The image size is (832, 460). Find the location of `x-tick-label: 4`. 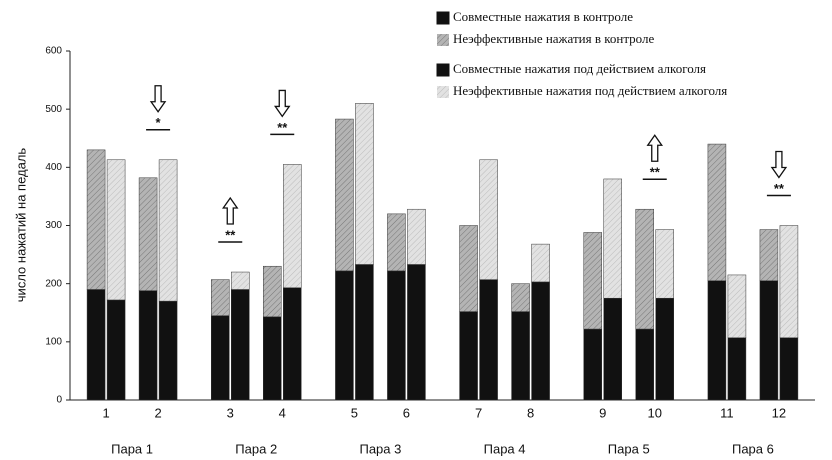

x-tick-label: 4 is located at coordinates (282, 412).